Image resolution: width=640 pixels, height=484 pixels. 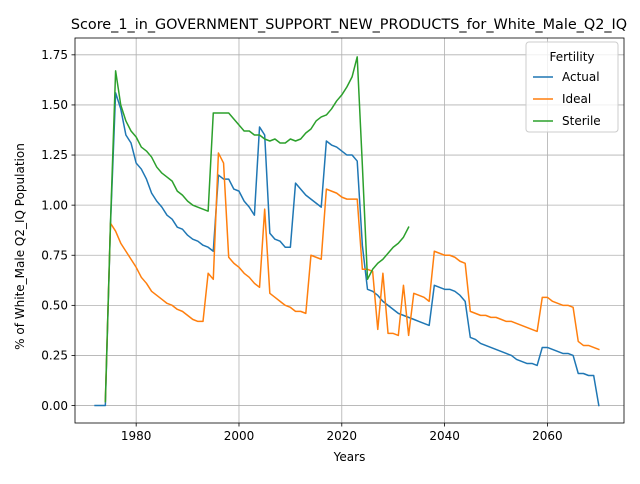 What do you see at coordinates (547, 436) in the screenshot?
I see `x-tick-label: 2060` at bounding box center [547, 436].